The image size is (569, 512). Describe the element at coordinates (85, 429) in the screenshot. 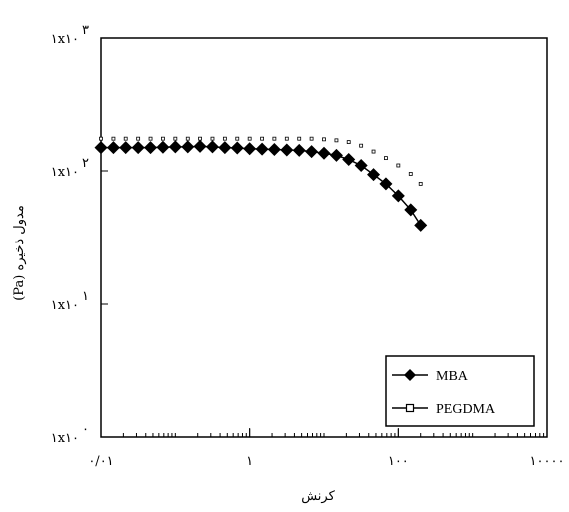

I see `y-tick-exponent: ۰` at that location.